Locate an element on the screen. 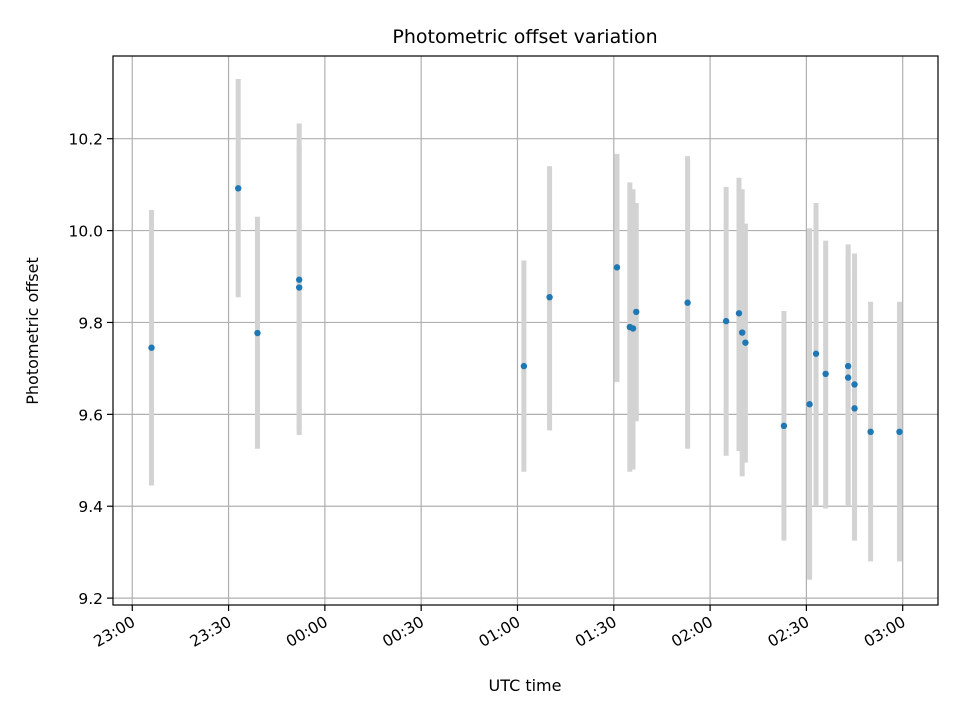 The width and height of the screenshot is (960, 720). x-tick-label: 01:30 is located at coordinates (596, 632).